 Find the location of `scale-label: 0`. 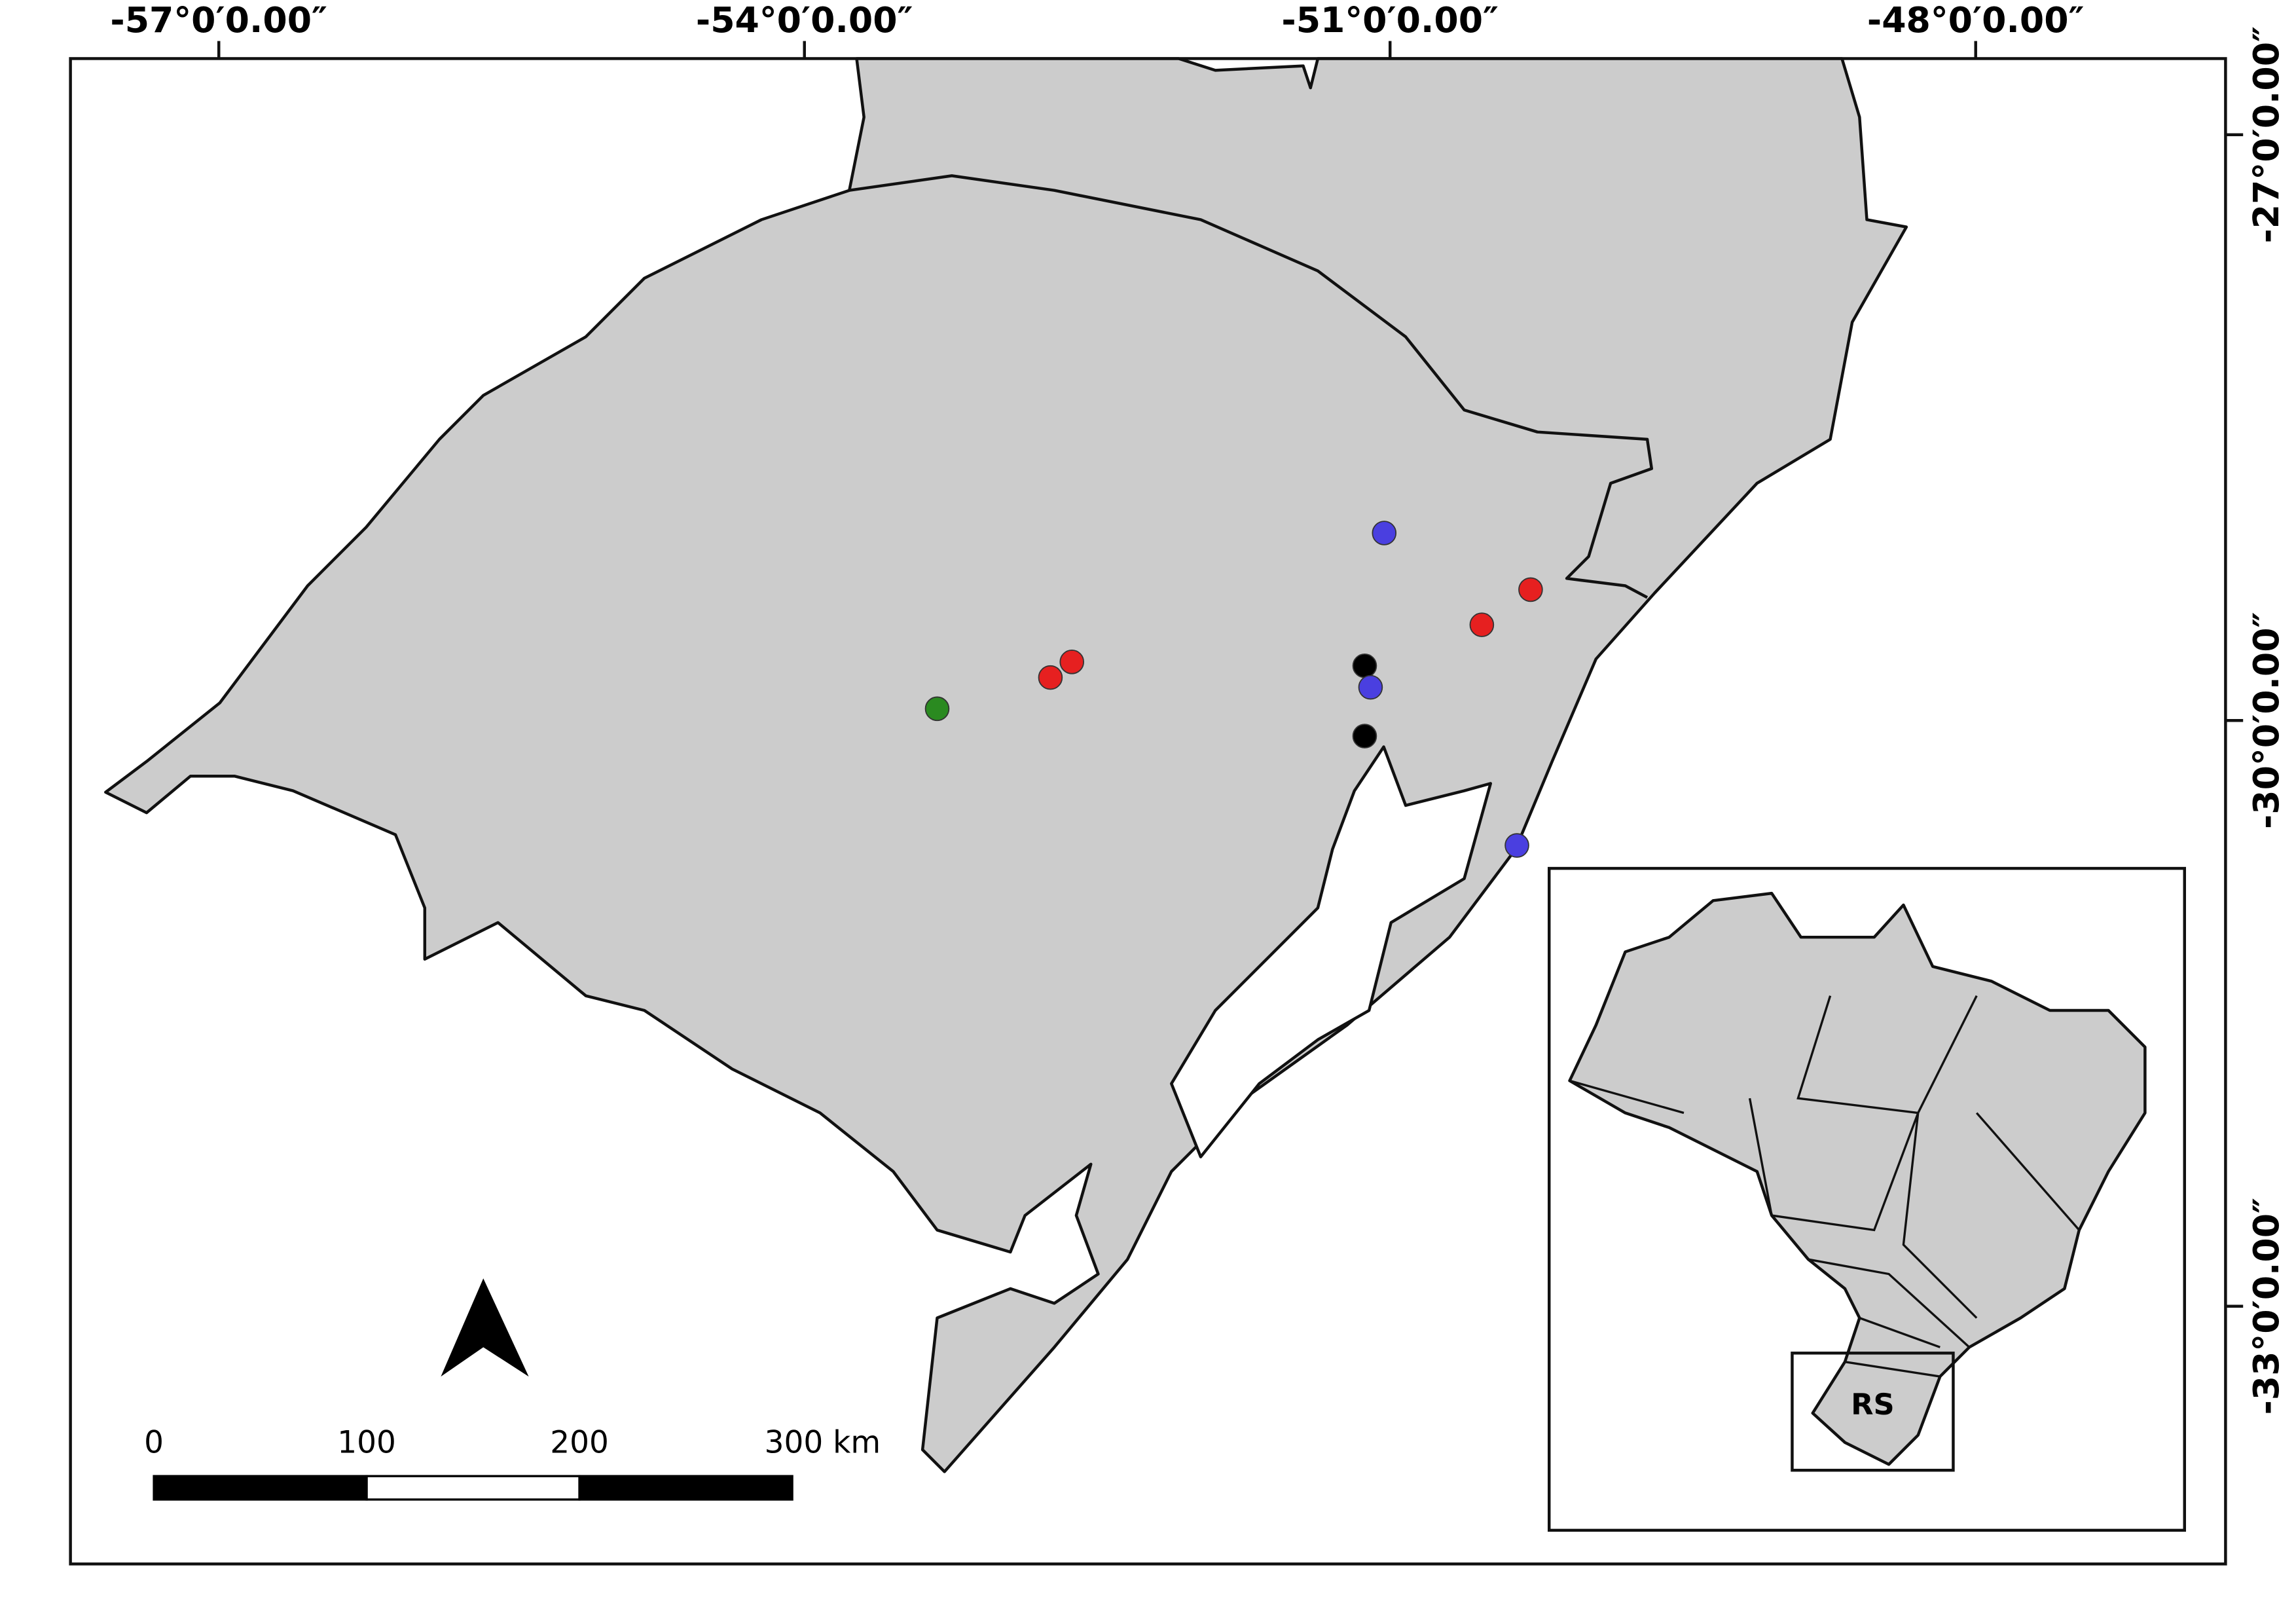

scale-label: 0 is located at coordinates (154, 1442).